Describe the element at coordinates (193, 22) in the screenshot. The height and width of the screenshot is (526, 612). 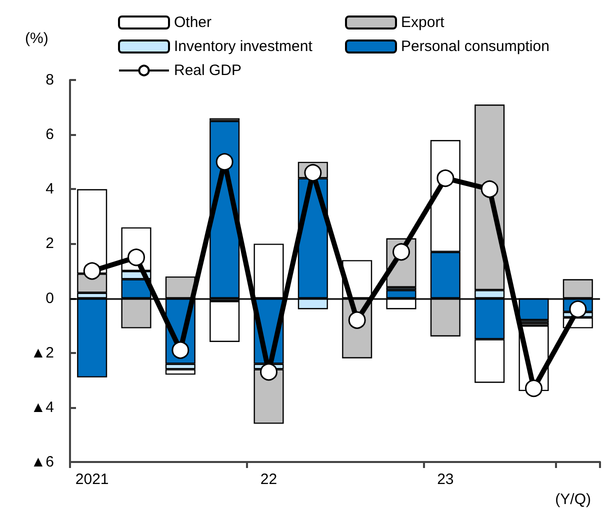
I see `legend-label: Other` at that location.